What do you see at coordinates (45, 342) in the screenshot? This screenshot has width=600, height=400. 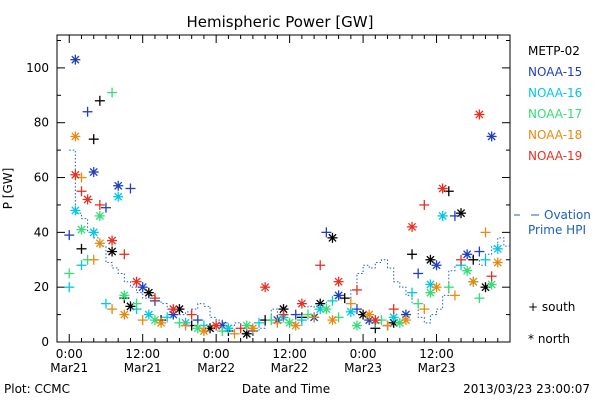 I see `y-tick-label: 0` at bounding box center [45, 342].